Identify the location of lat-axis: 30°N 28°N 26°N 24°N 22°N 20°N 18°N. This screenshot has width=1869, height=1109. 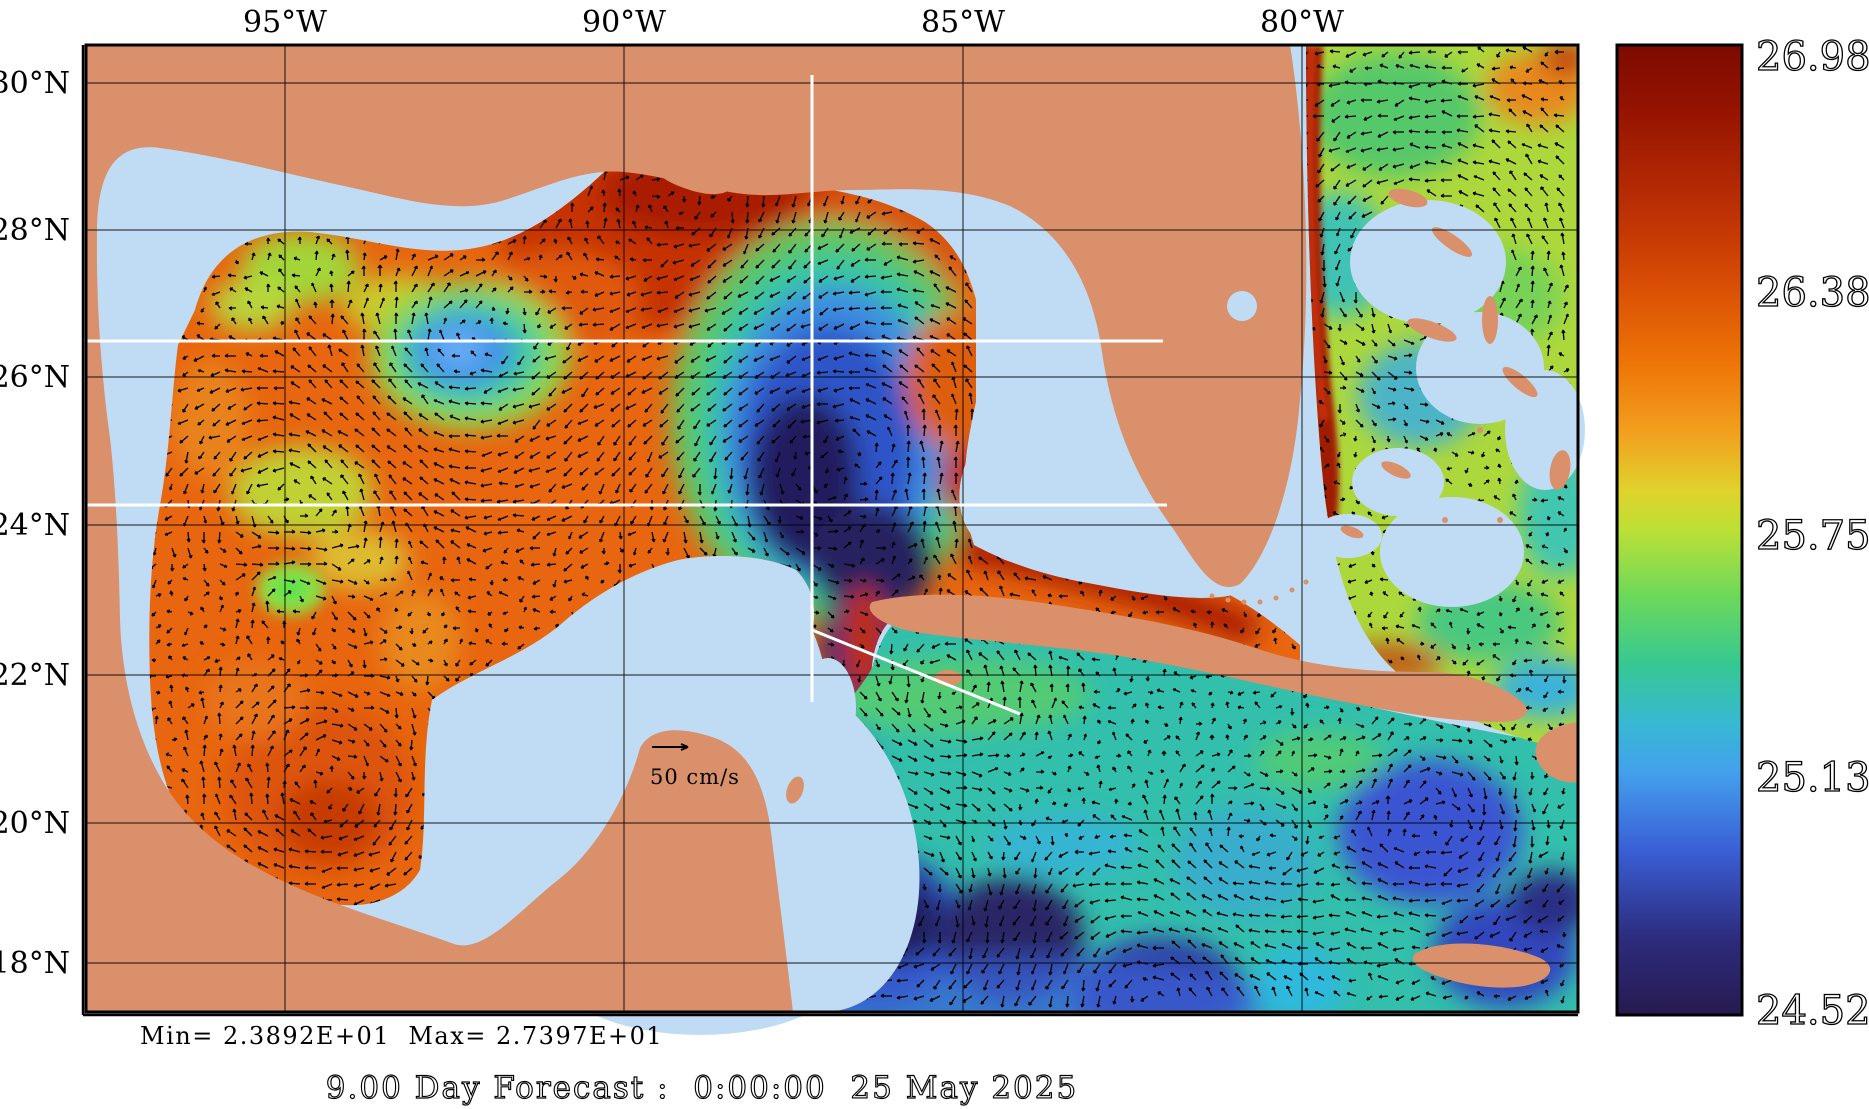
(35, 523).